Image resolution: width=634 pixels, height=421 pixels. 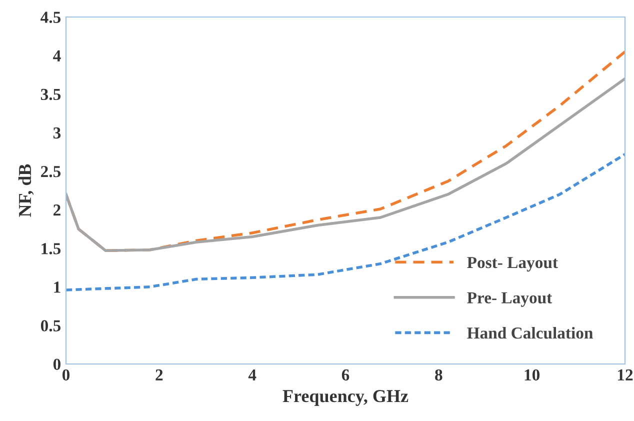 I want to click on y-tick-label: 3.5, so click(x=50, y=94).